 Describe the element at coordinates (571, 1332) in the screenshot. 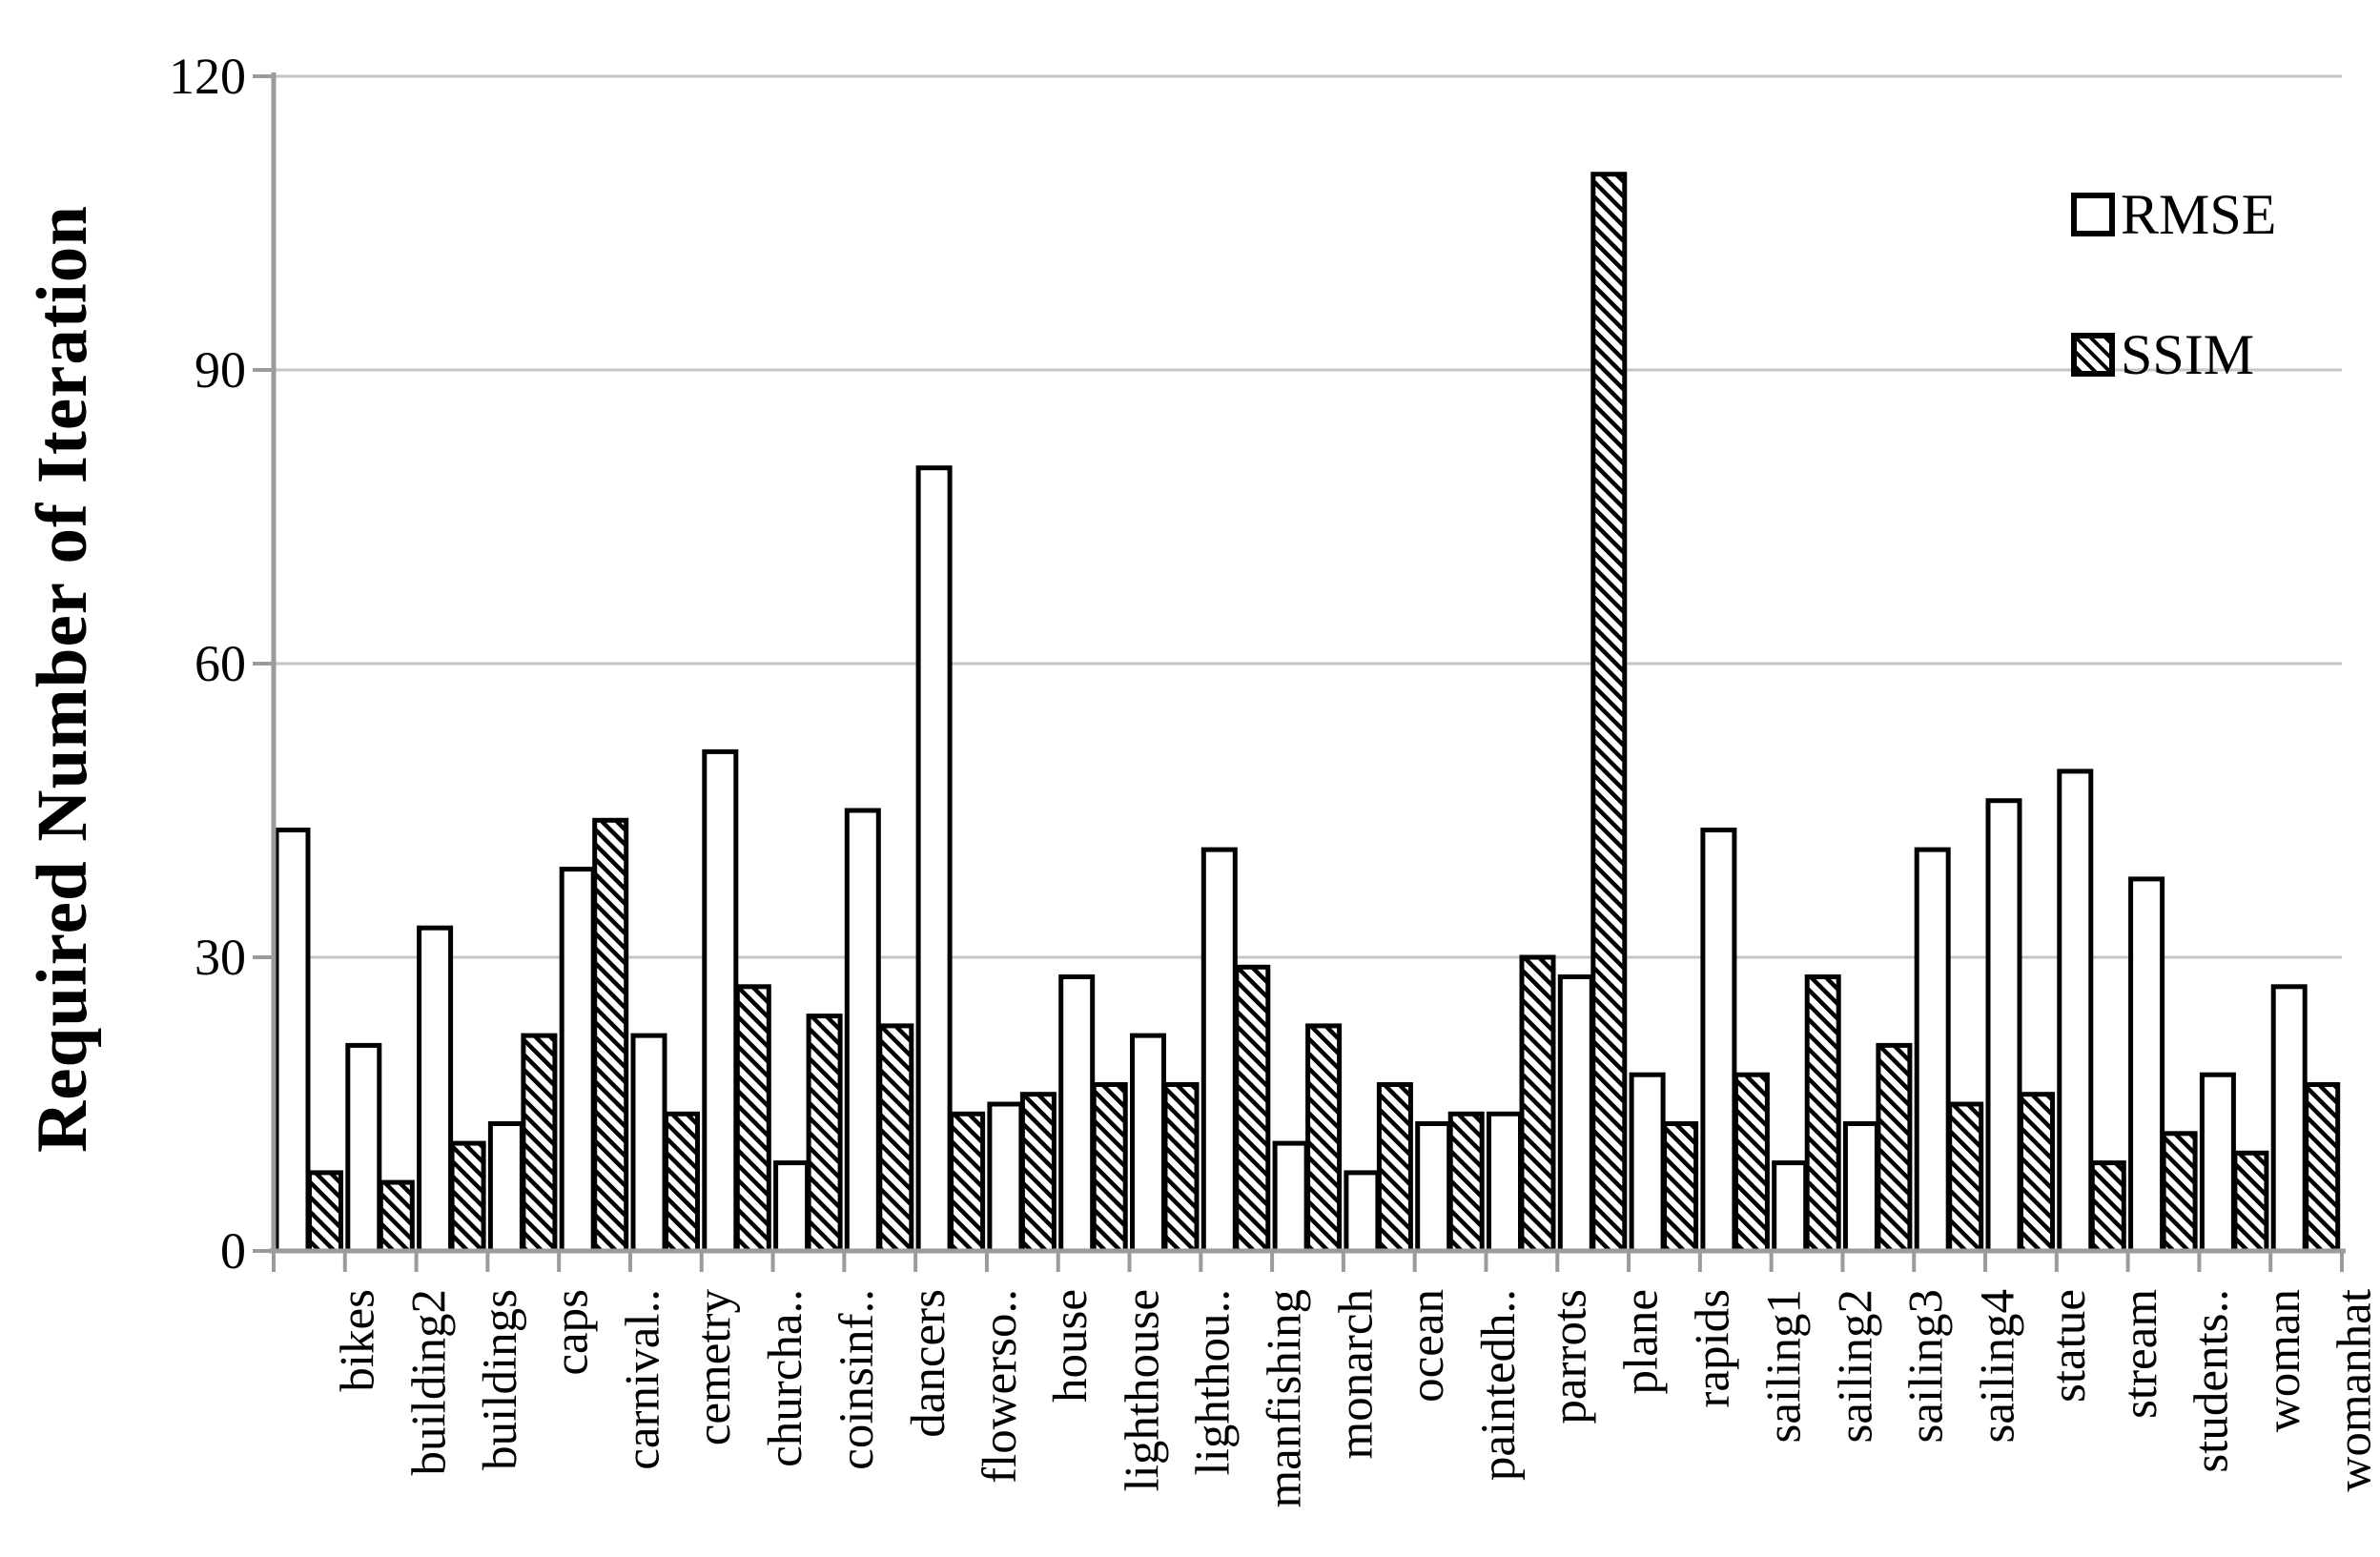

I see `x-tick-label-caps: caps` at that location.